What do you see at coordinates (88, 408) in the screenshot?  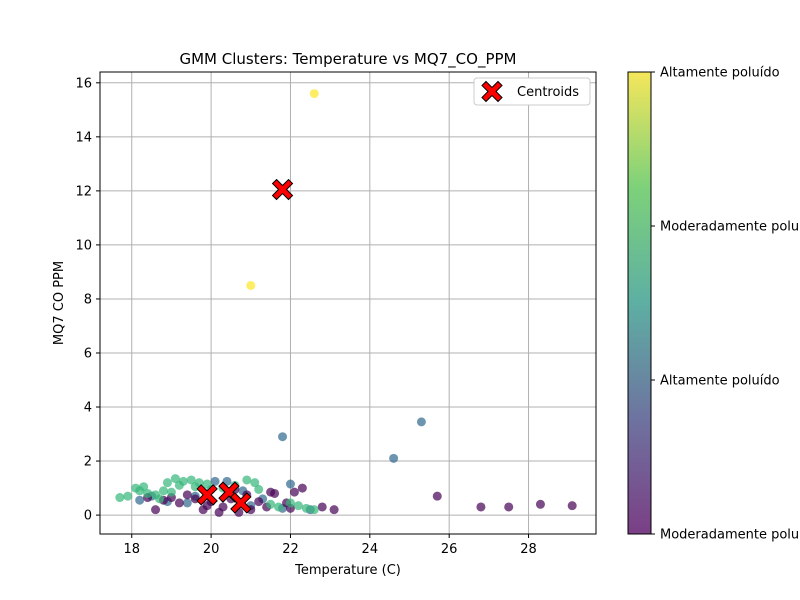 I see `y-tick-label: 4` at bounding box center [88, 408].